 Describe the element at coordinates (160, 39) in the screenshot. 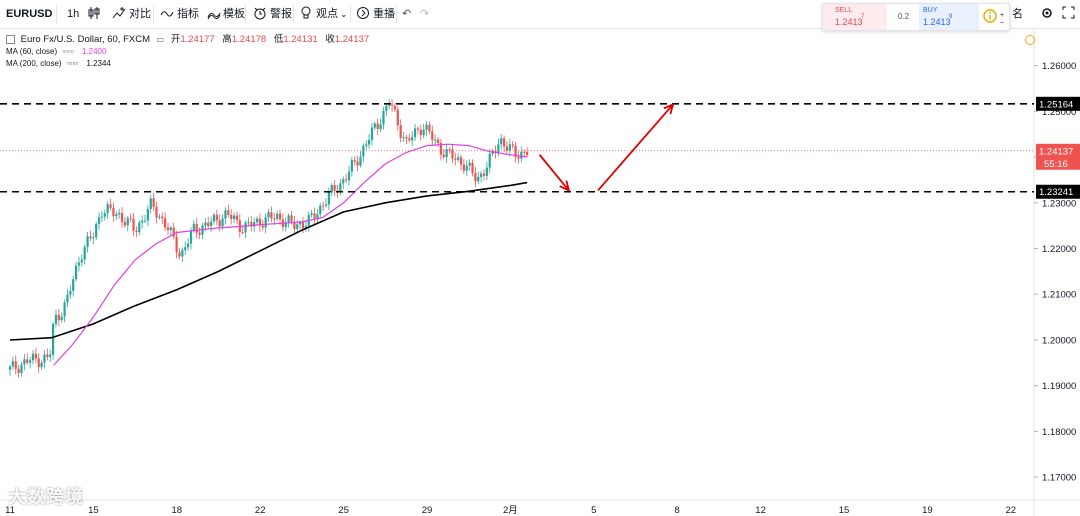

I see `eye-icon: ▭` at that location.